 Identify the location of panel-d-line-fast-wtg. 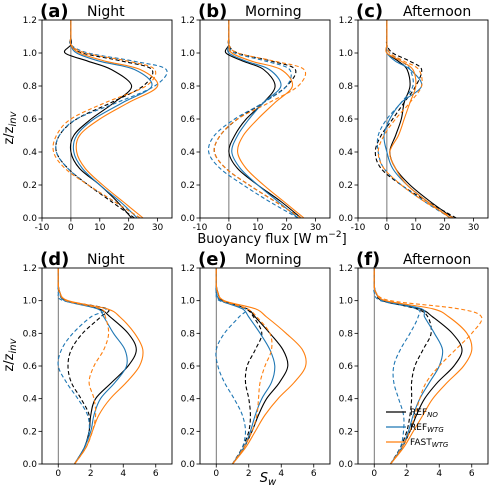
(100, 366).